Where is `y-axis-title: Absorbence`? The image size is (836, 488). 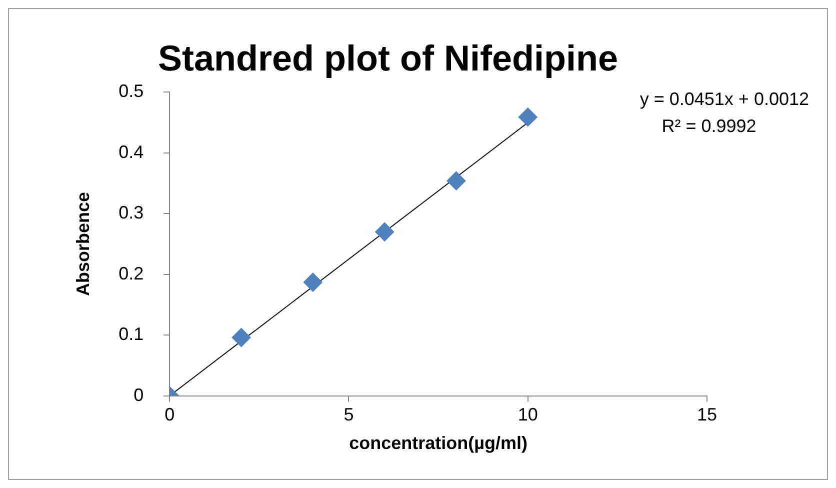
y-axis-title: Absorbence is located at coordinates (82, 244).